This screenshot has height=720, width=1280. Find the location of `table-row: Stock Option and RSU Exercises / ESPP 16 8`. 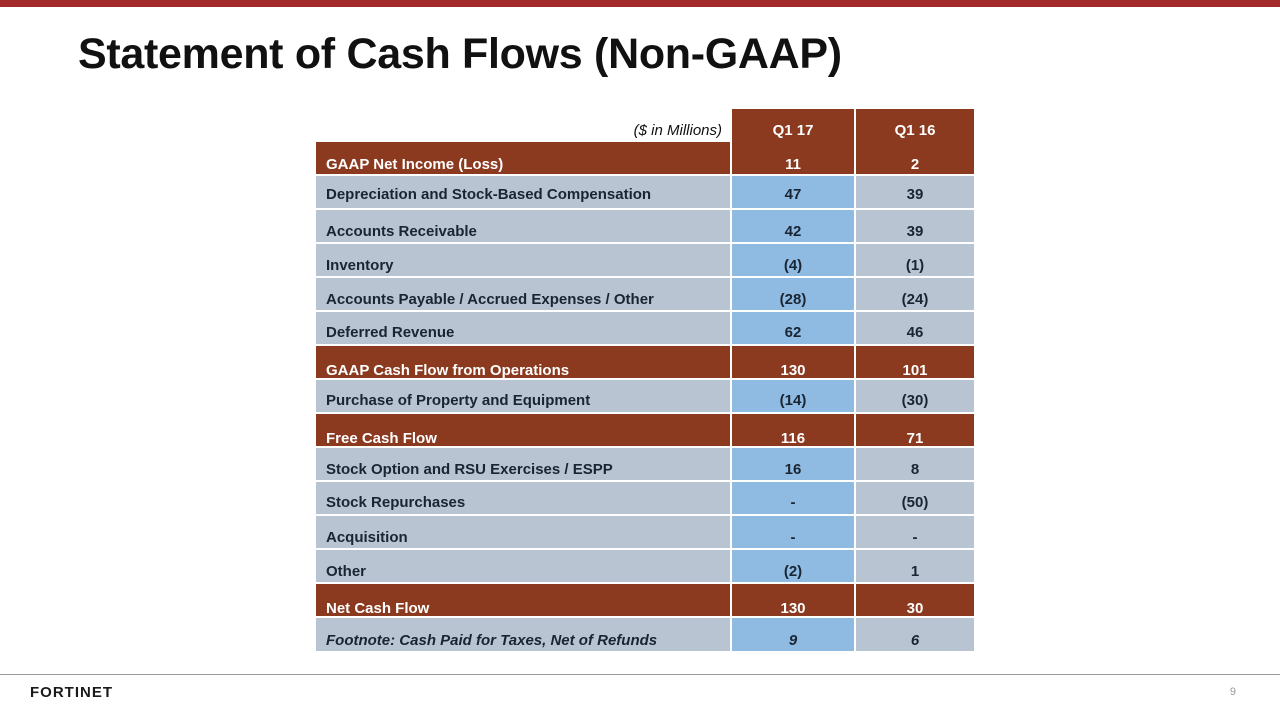

table-row: Stock Option and RSU Exercises / ESPP 16 8 is located at coordinates (646, 464).